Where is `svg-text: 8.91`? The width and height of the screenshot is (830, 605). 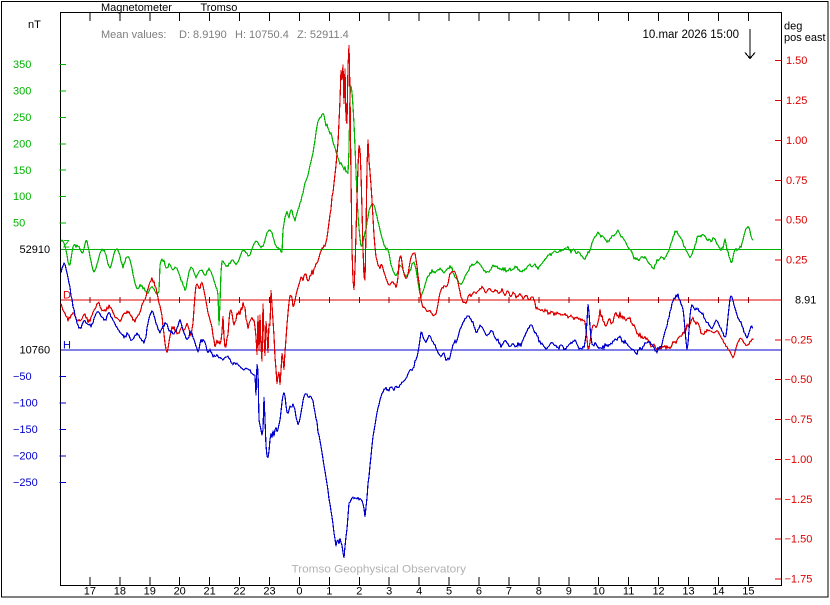
svg-text: 8.91 is located at coordinates (805, 300).